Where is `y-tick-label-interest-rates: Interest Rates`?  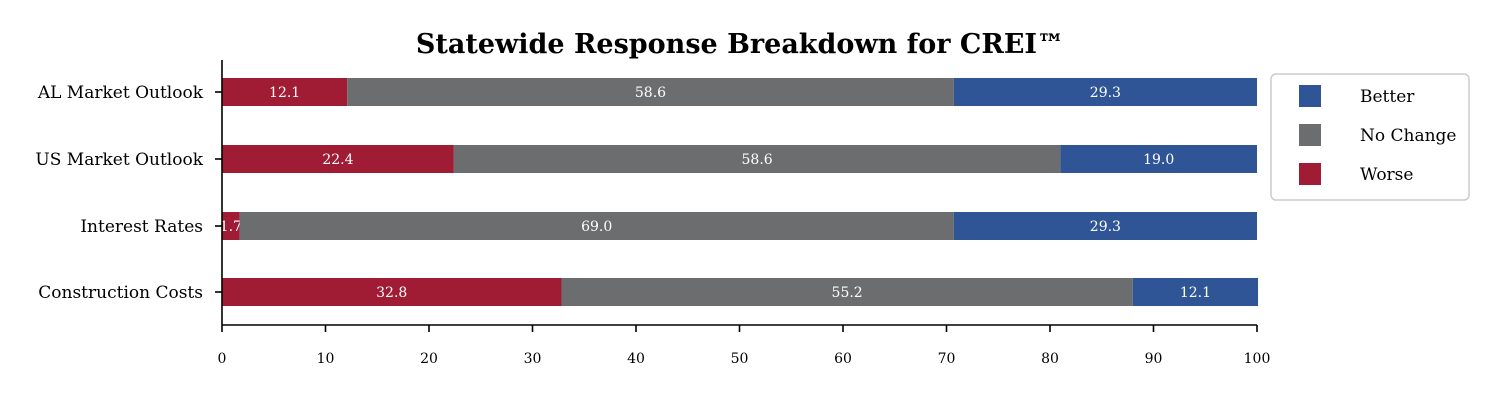 y-tick-label-interest-rates: Interest Rates is located at coordinates (141, 227).